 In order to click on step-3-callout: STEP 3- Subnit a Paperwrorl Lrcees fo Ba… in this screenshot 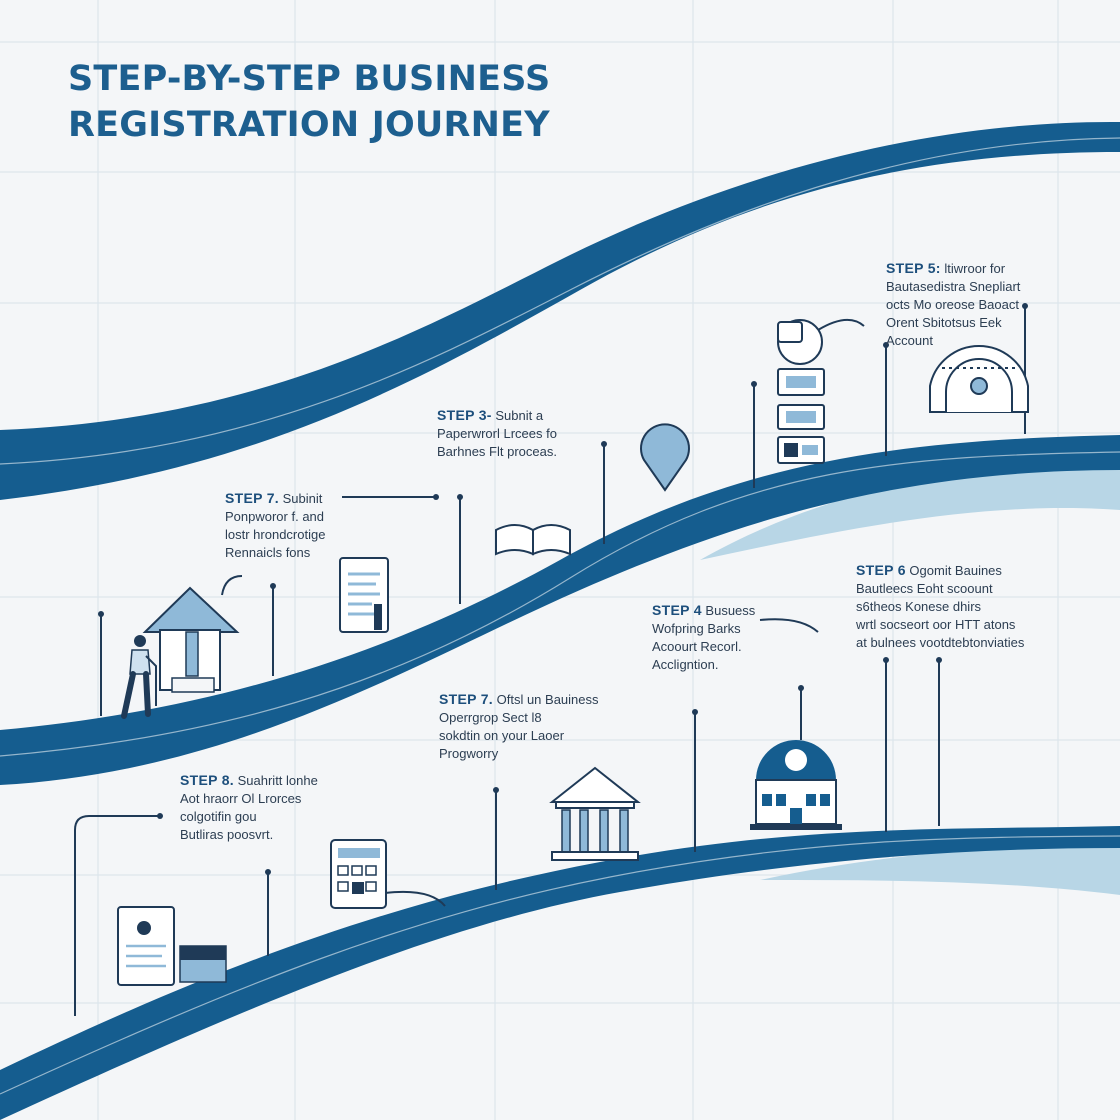, I will do `click(527, 433)`.